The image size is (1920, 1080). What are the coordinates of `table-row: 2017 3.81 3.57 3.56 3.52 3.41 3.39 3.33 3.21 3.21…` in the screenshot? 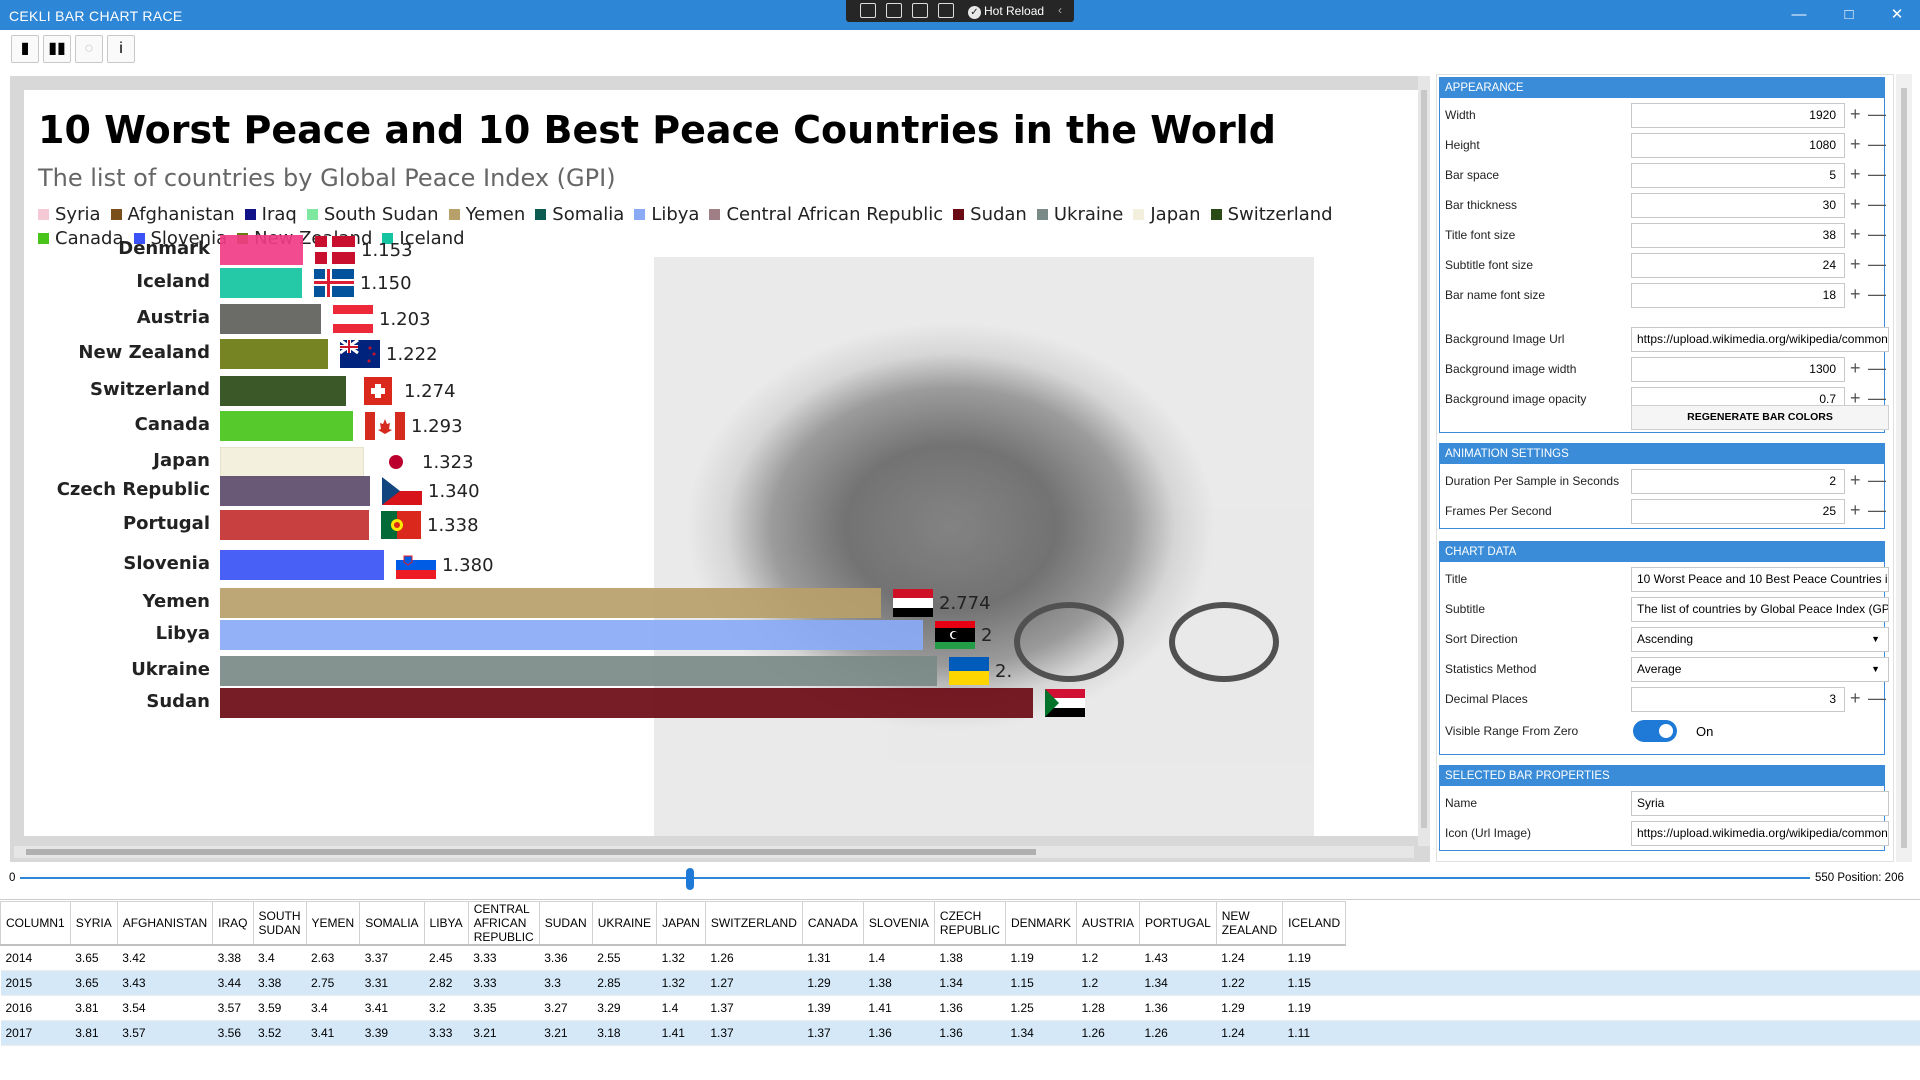 It's located at (960, 1033).